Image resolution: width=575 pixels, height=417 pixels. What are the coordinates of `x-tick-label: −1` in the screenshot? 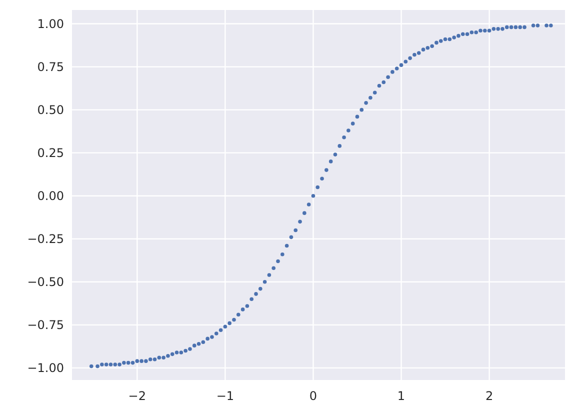 It's located at (225, 396).